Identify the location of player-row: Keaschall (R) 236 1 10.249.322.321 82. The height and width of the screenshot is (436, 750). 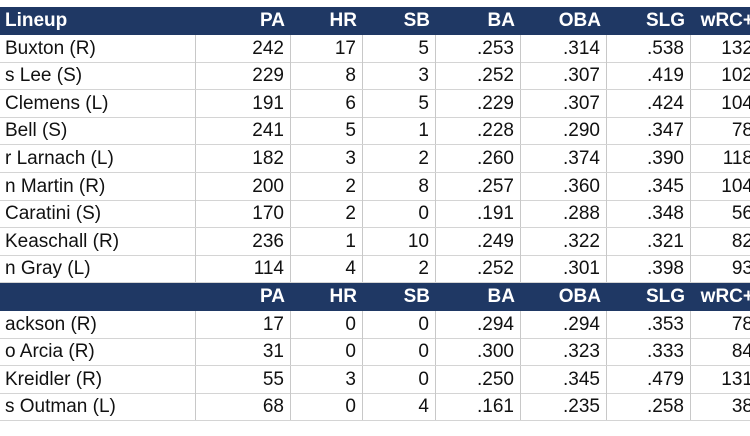
(375, 241).